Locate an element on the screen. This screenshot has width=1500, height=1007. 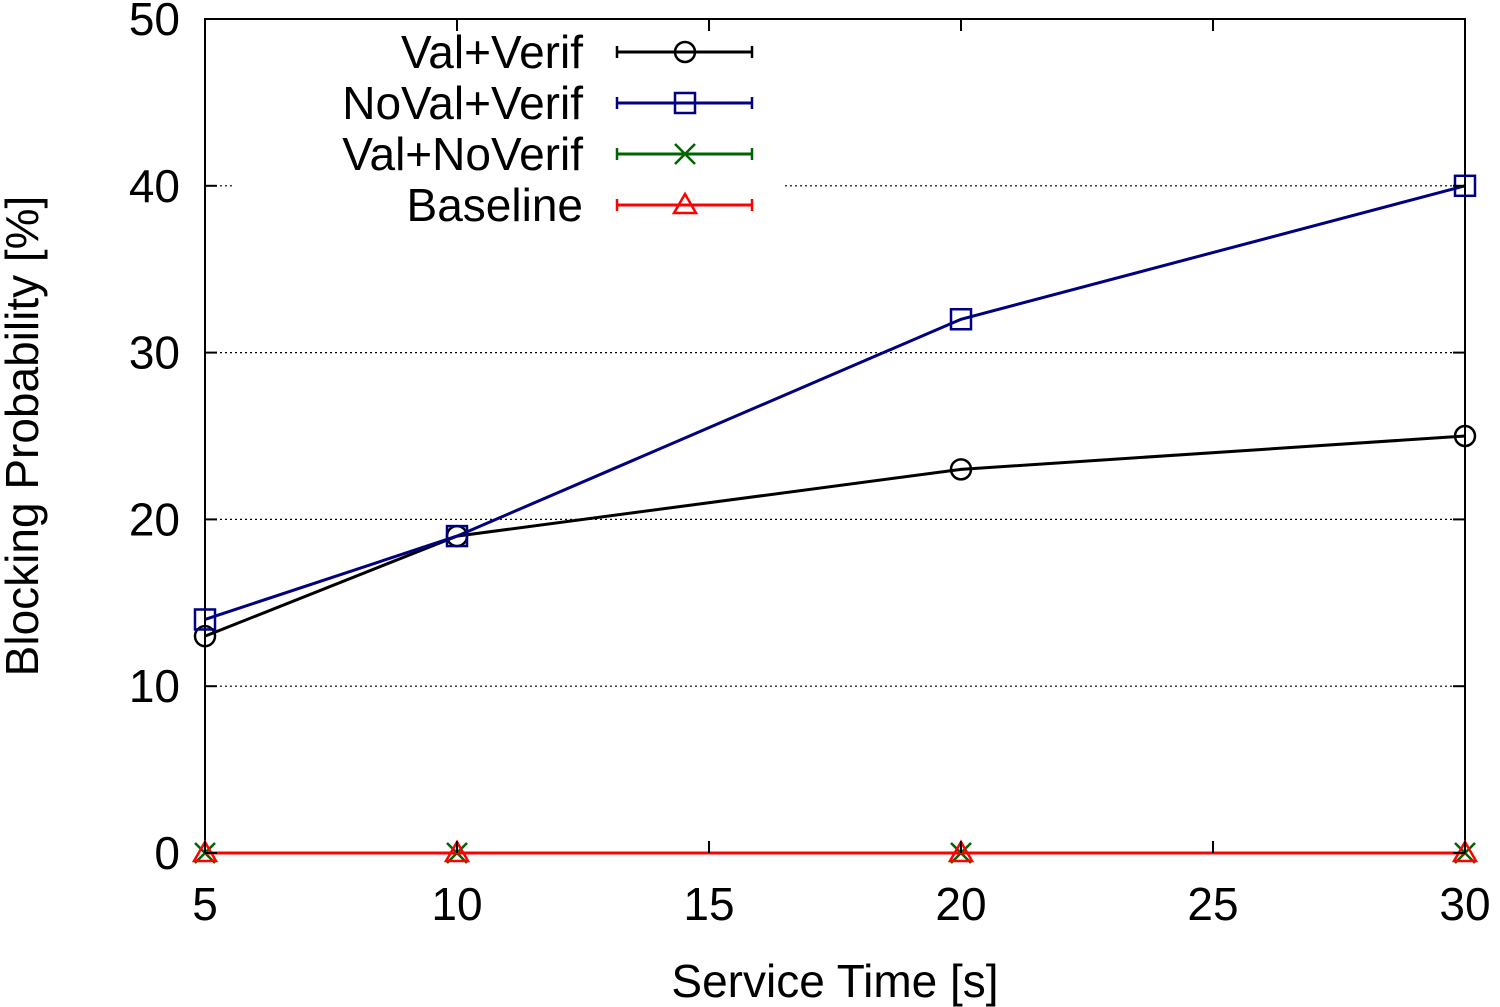
circle-icon is located at coordinates (685, 52).